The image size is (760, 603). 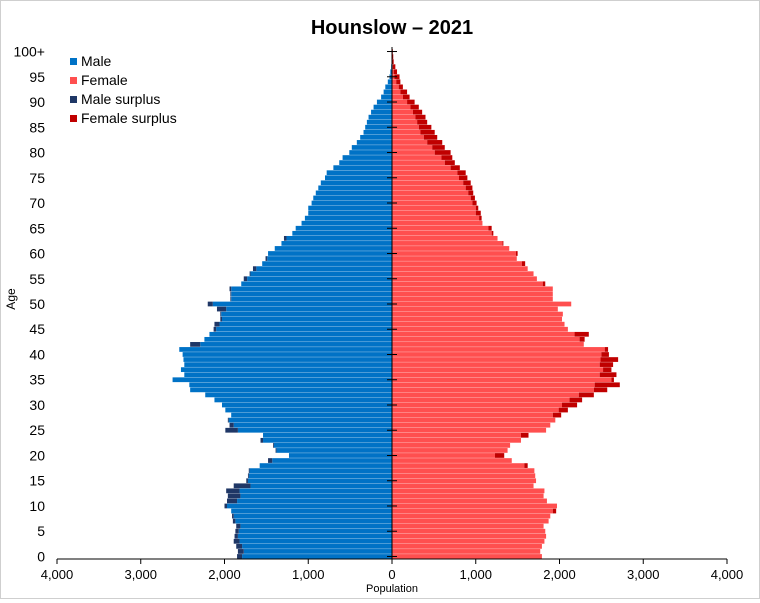 I want to click on y-tick-label: 60, so click(x=37, y=254).